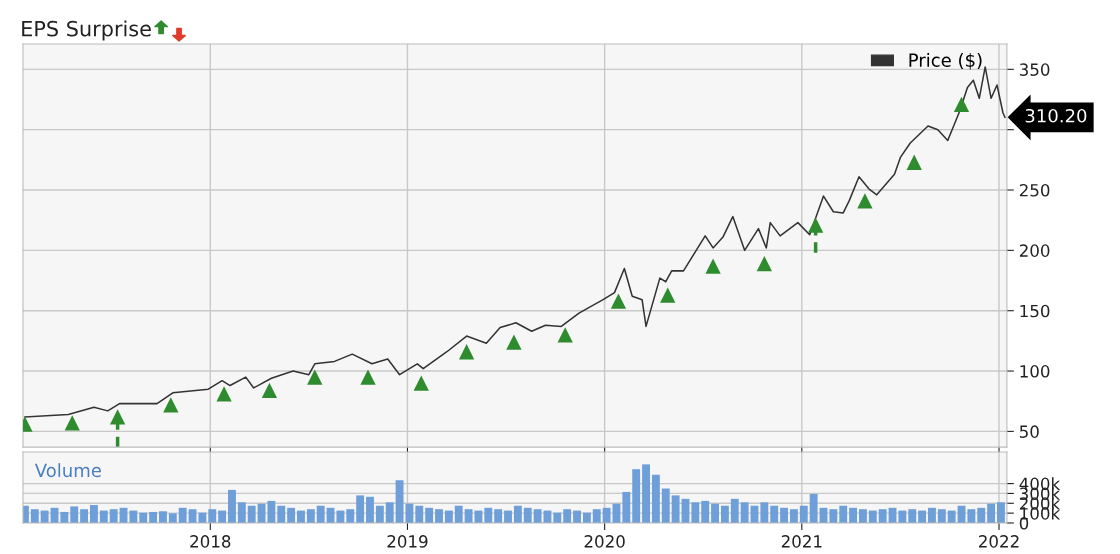 The height and width of the screenshot is (554, 1120). I want to click on x-tick-label: 2020, so click(604, 541).